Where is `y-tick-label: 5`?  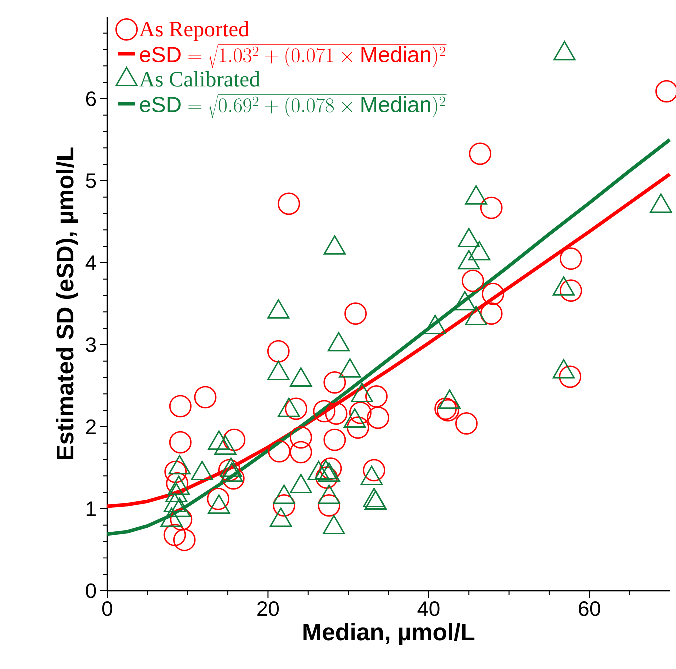
y-tick-label: 5 is located at coordinates (91, 181).